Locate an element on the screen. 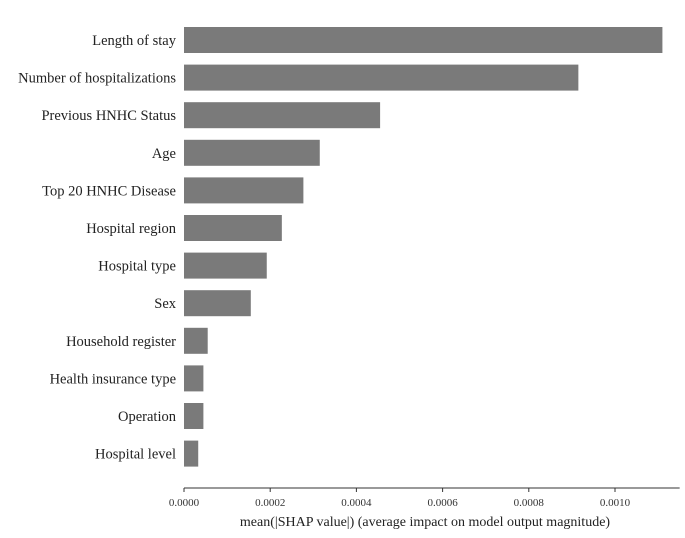 This screenshot has height=538, width=685. bar-hospital-type is located at coordinates (225, 265).